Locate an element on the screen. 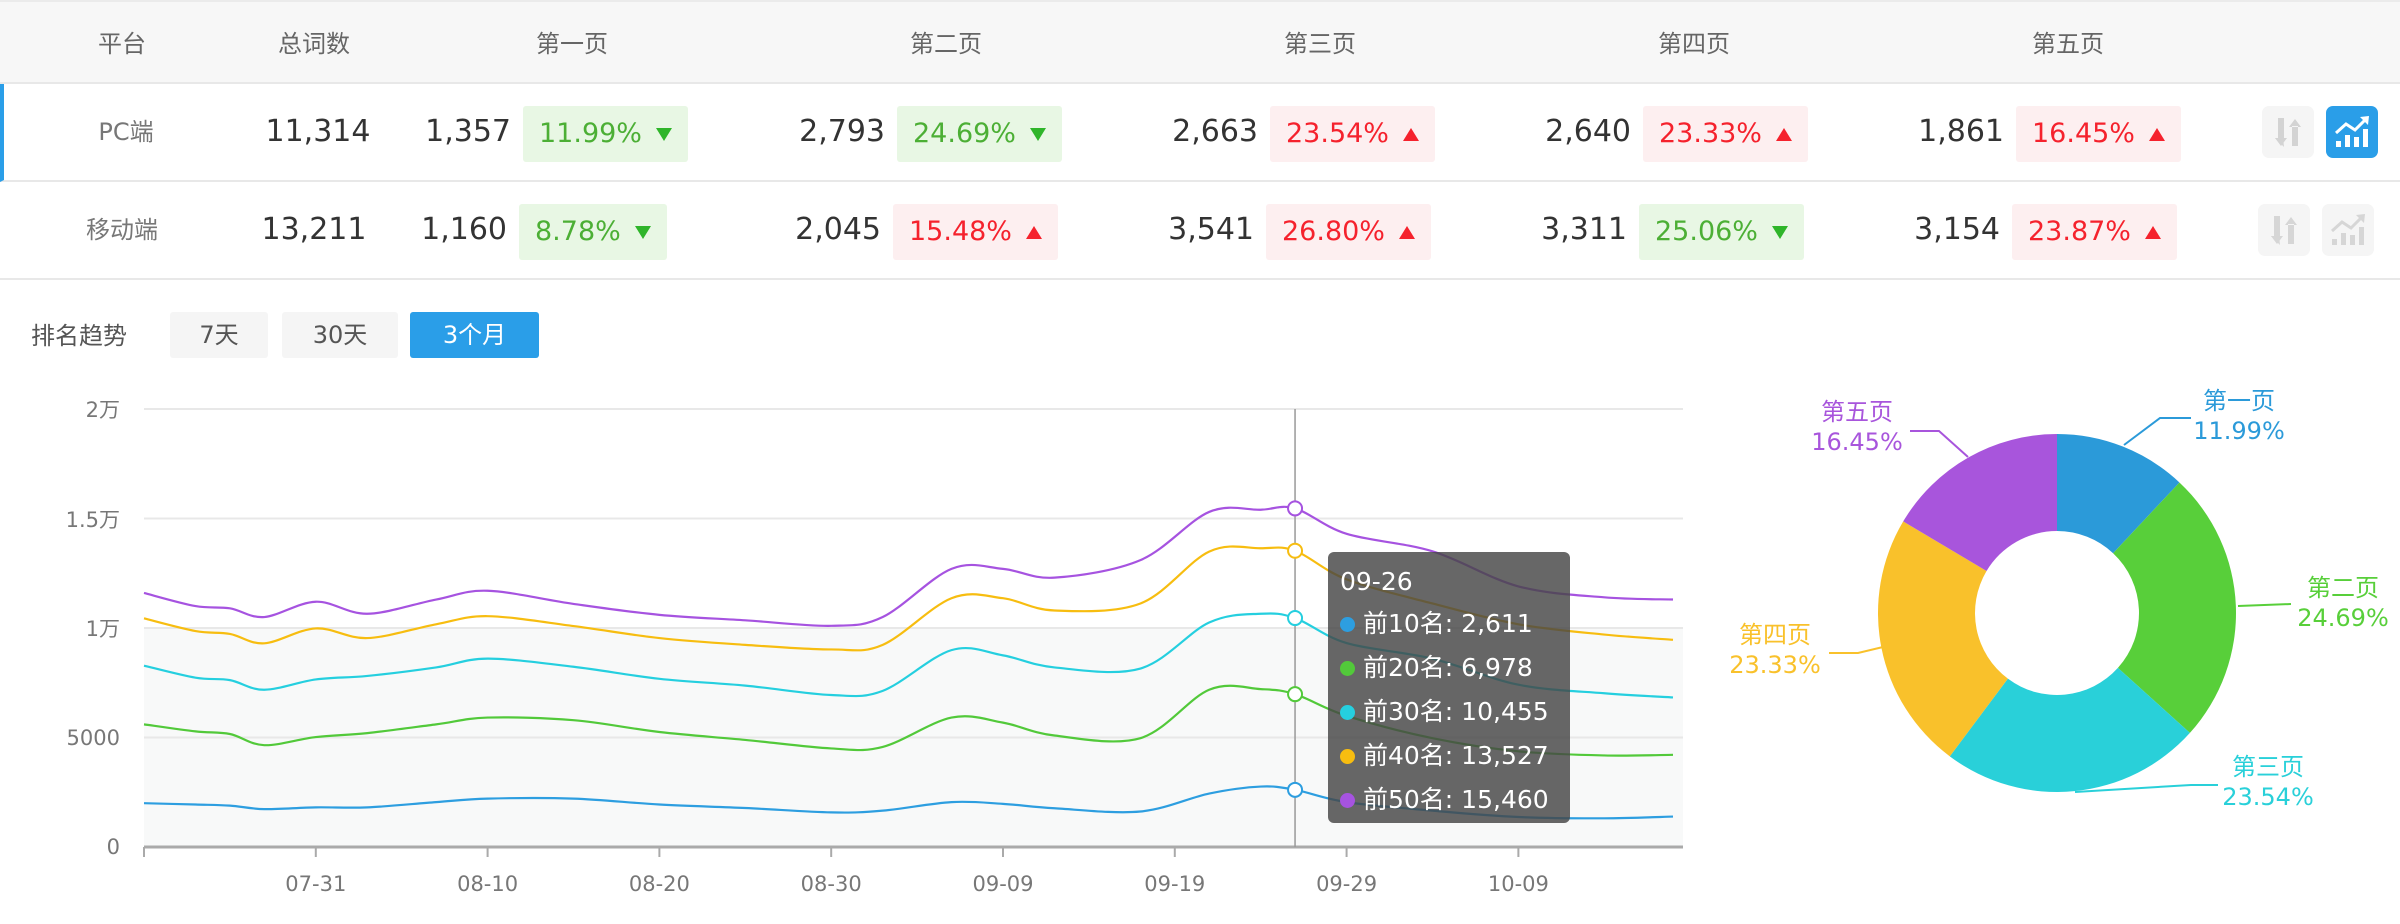  page-count: 1,357 is located at coordinates (468, 131).